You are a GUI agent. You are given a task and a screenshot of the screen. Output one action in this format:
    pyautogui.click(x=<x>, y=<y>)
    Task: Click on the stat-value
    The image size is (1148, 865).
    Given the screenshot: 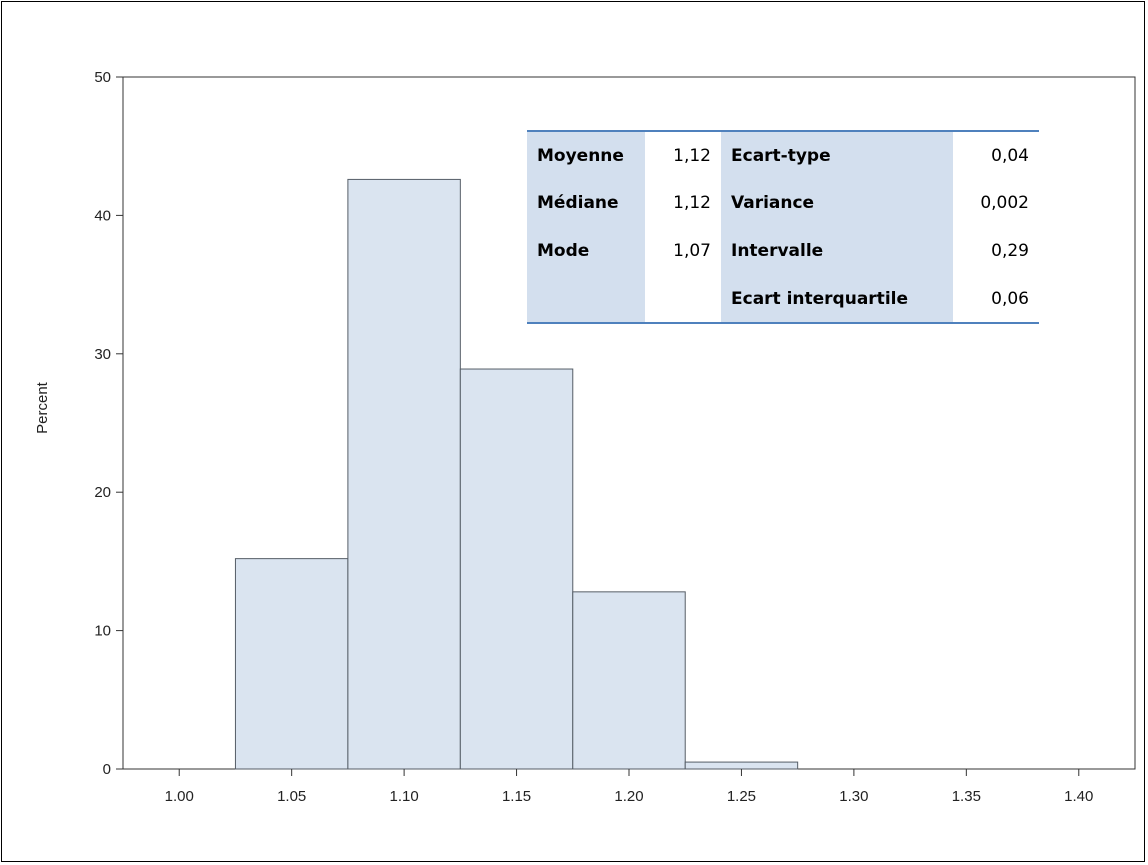 What is the action you would take?
    pyautogui.click(x=683, y=299)
    